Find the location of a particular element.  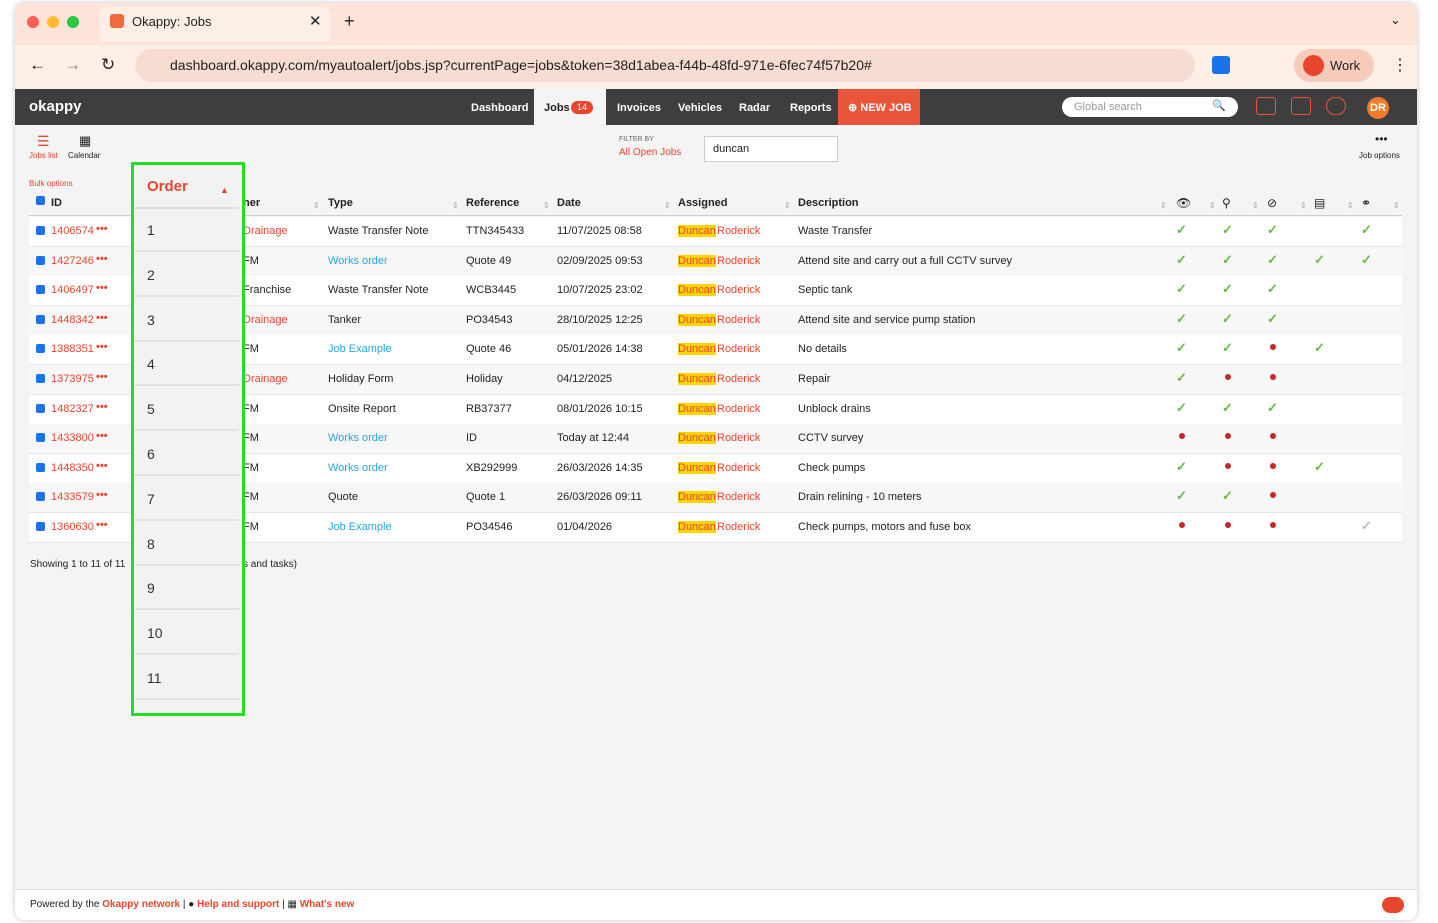

browser-menu: ⋮ is located at coordinates (1400, 65).